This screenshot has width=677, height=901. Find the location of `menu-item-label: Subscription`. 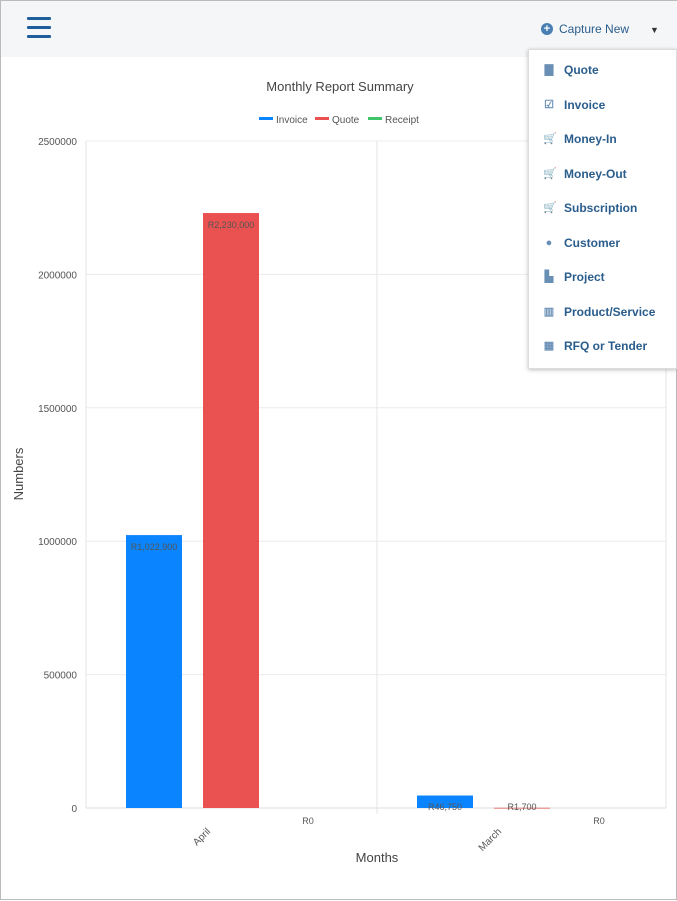

menu-item-label: Subscription is located at coordinates (601, 208).